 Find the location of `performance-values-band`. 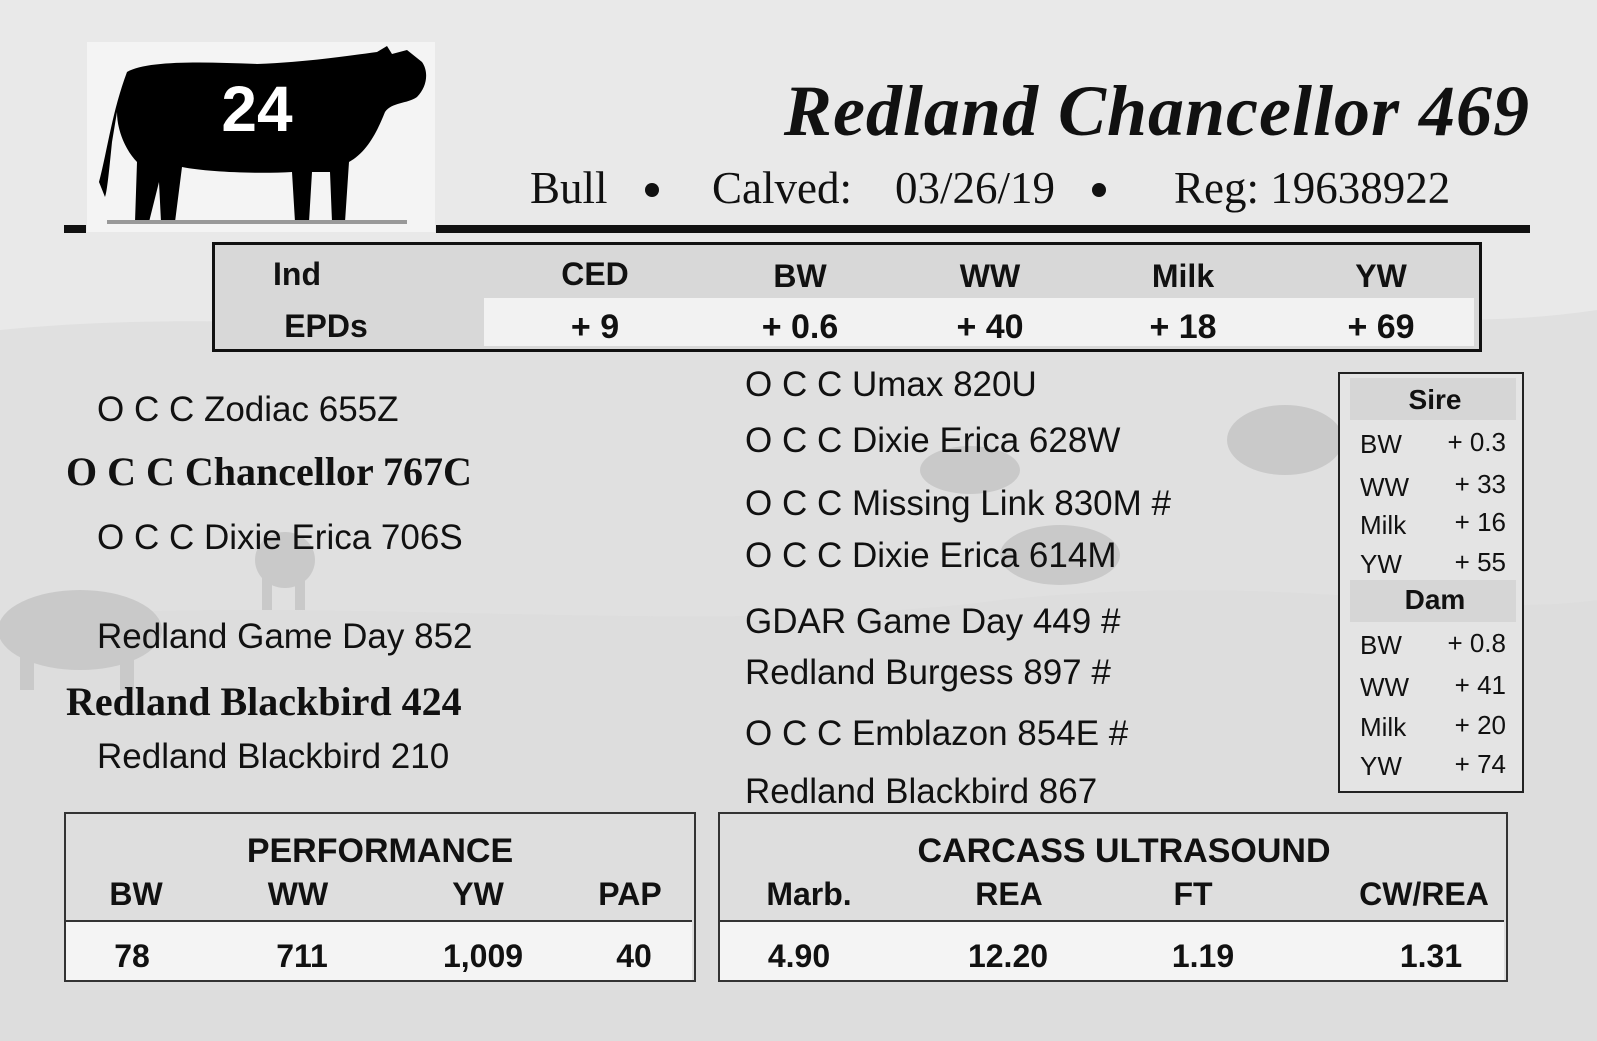

performance-values-band is located at coordinates (379, 950).